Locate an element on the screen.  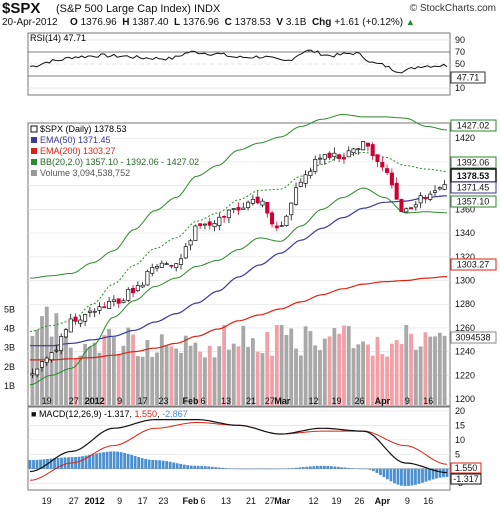
close-value: 1378.53 is located at coordinates (252, 22).